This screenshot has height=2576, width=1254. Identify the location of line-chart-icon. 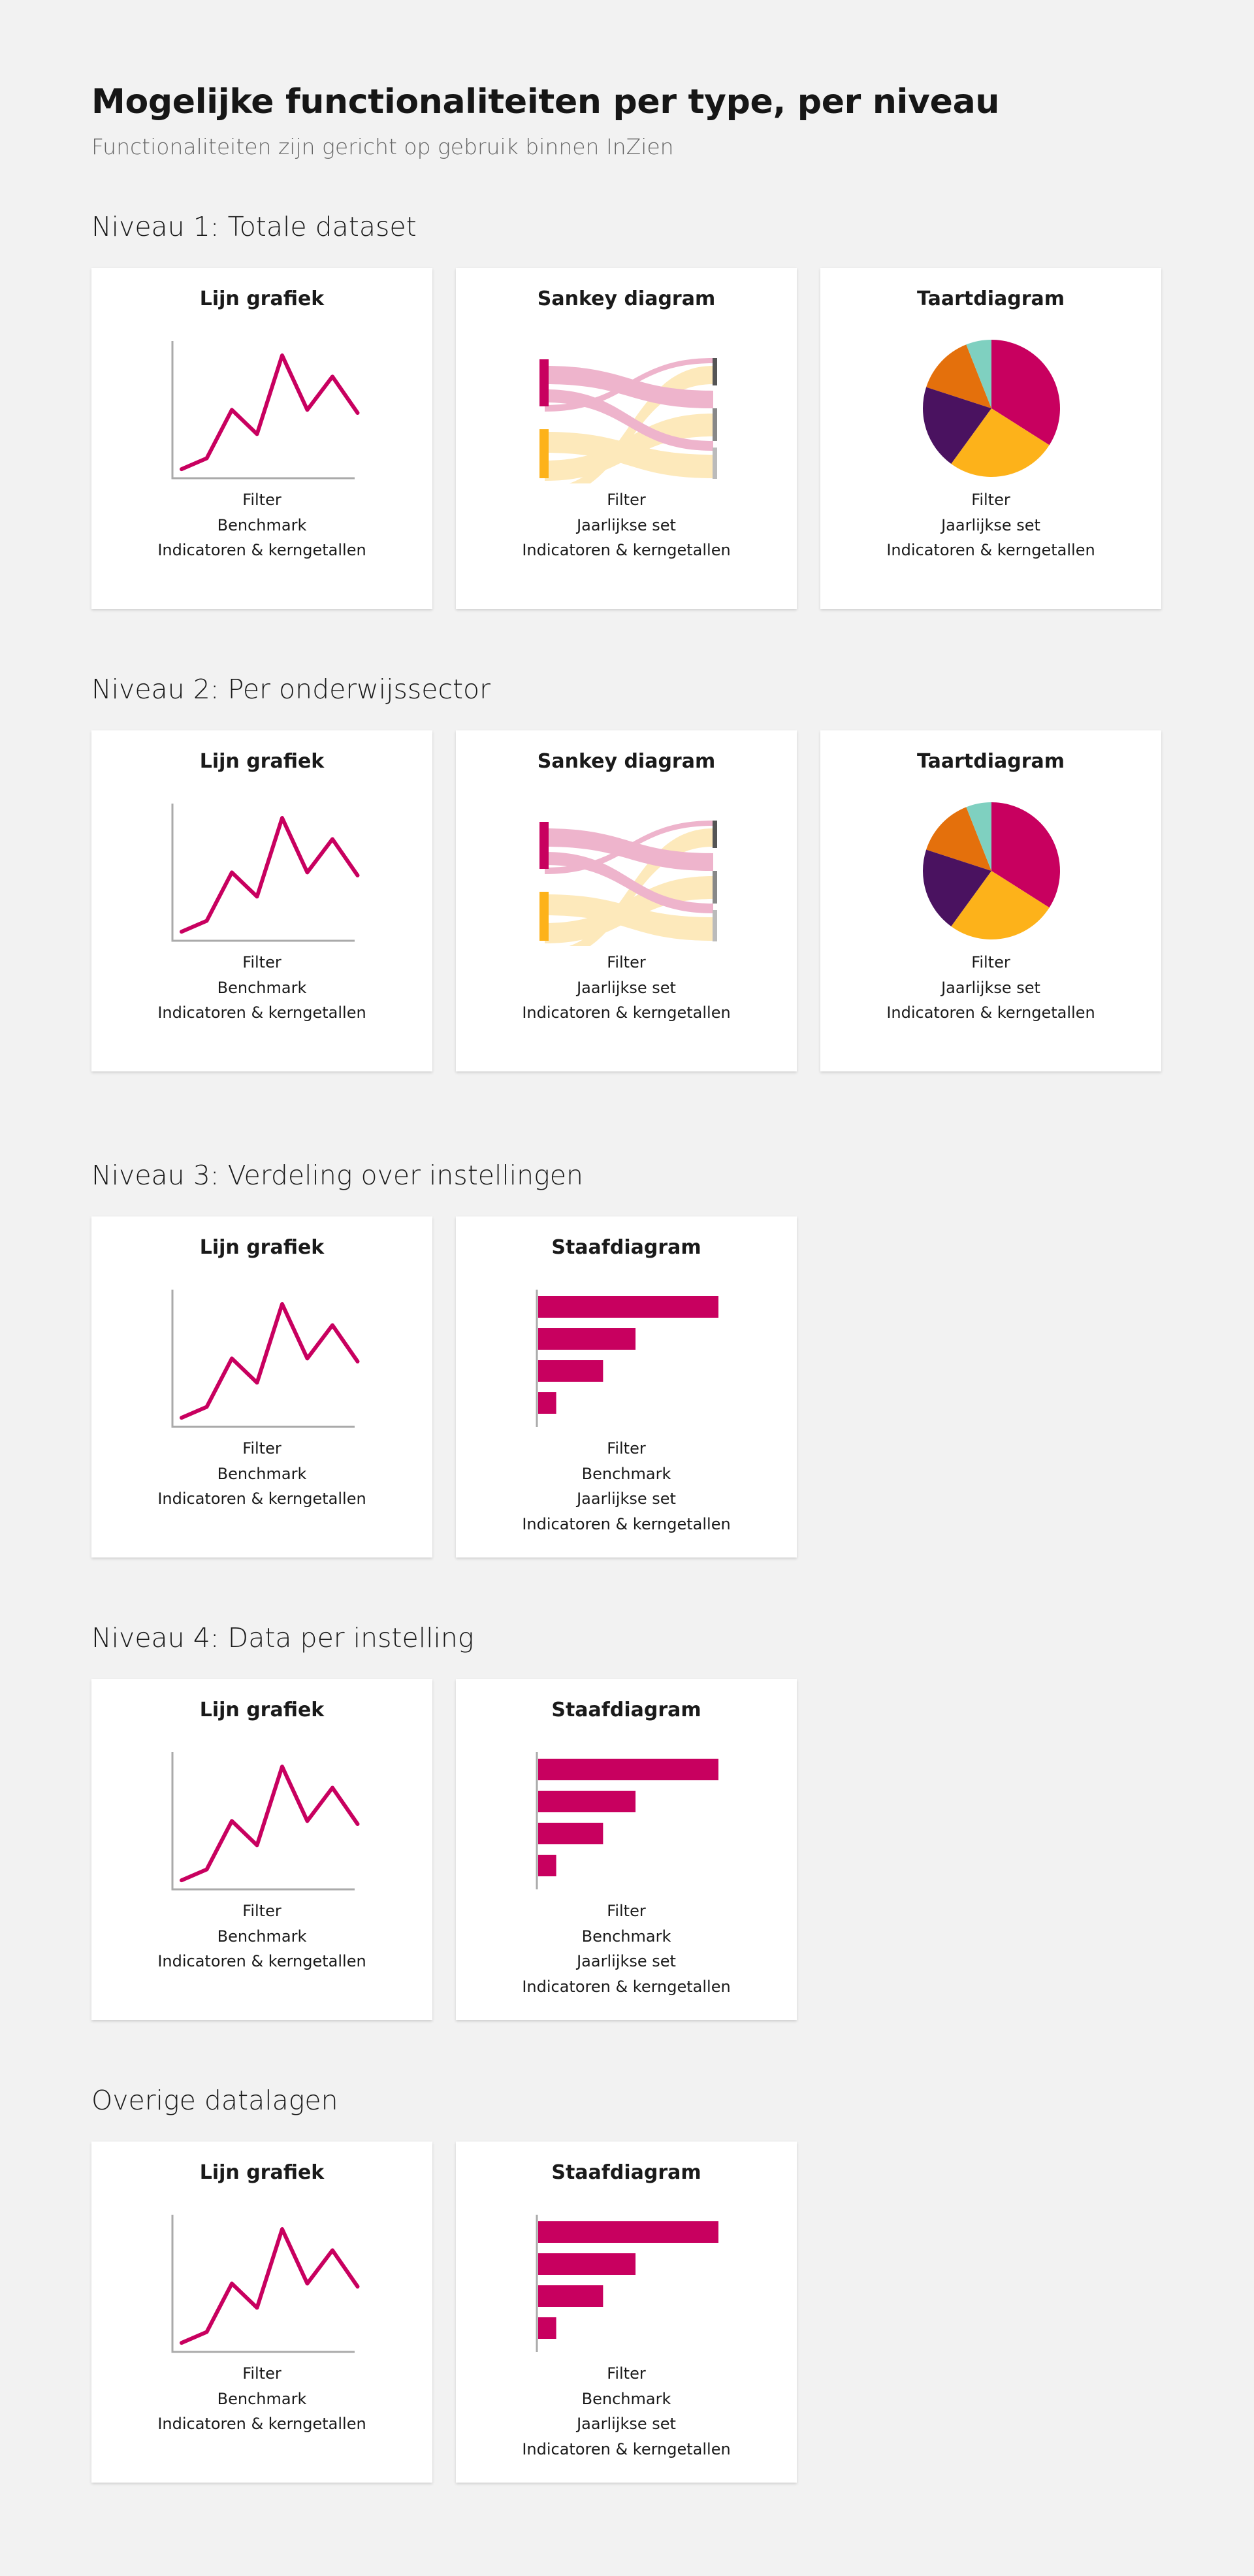
(265, 2284).